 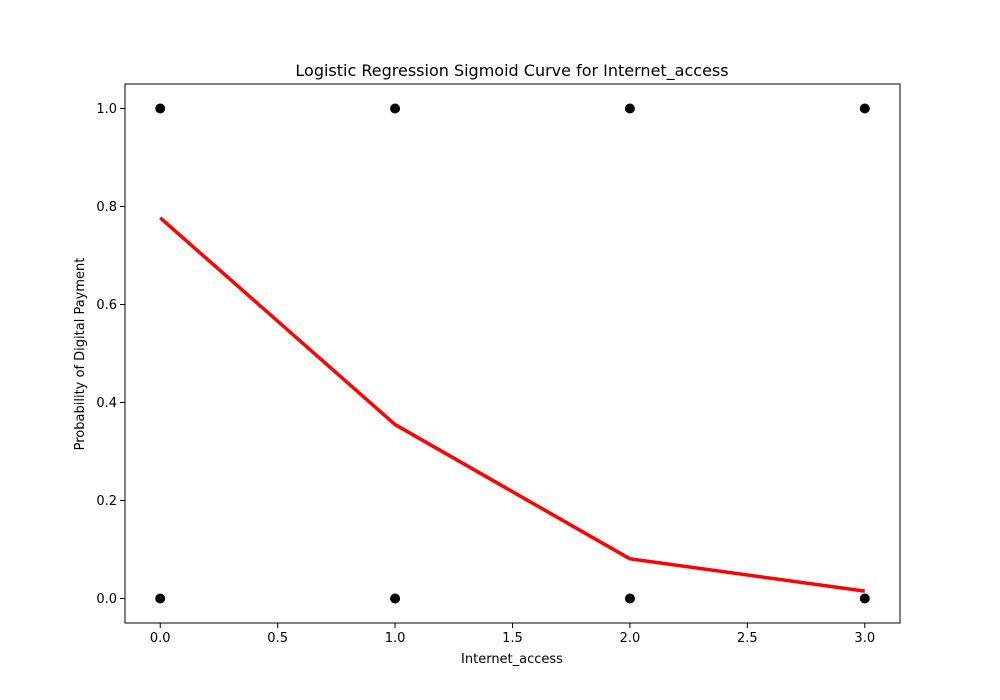 I want to click on x-axis-label: Internet_access, so click(x=512, y=659).